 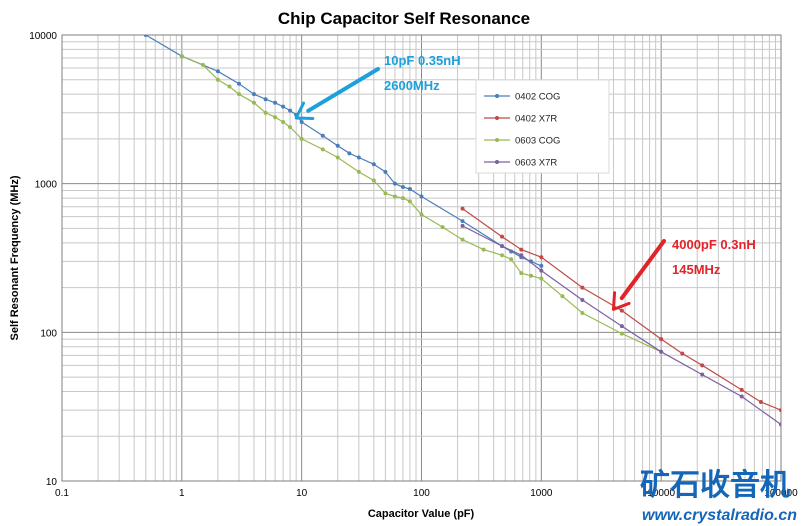 What do you see at coordinates (696, 269) in the screenshot?
I see `annotation-red-line2: 145MHz` at bounding box center [696, 269].